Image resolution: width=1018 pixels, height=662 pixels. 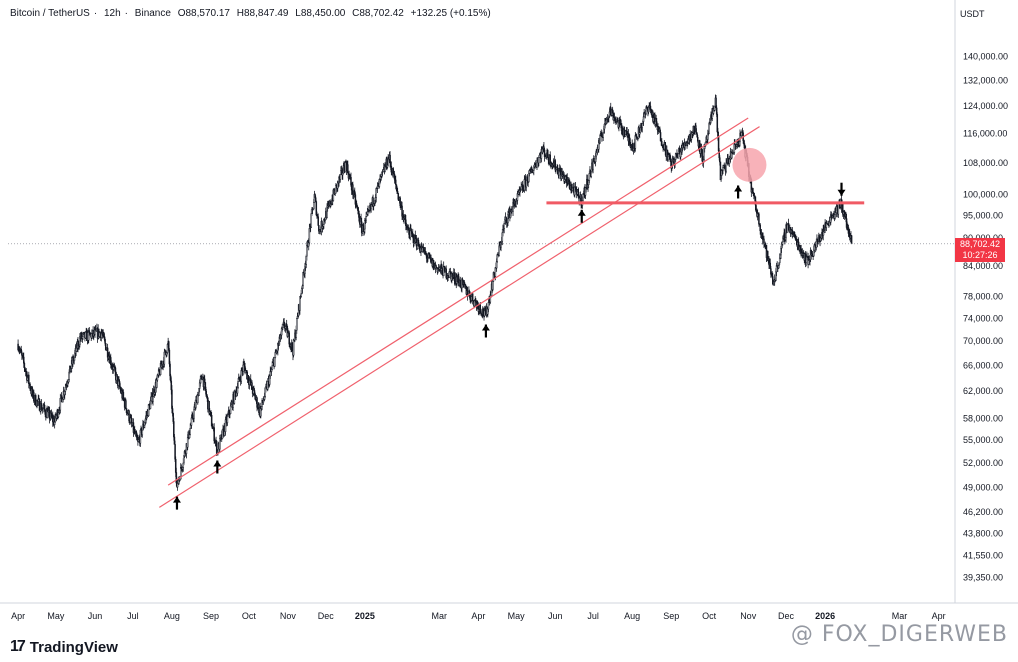 What do you see at coordinates (112, 13) in the screenshot?
I see `interval-label: 12h` at bounding box center [112, 13].